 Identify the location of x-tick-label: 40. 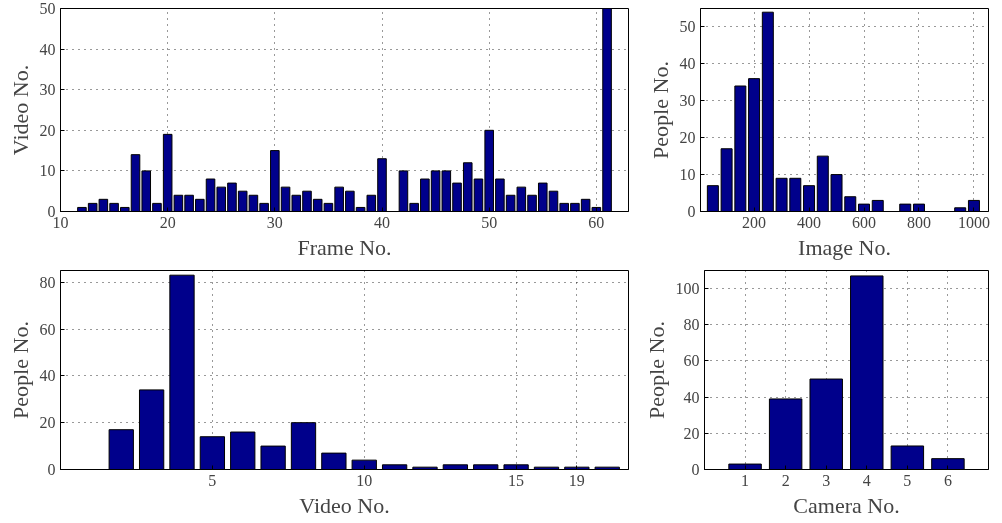
(382, 222).